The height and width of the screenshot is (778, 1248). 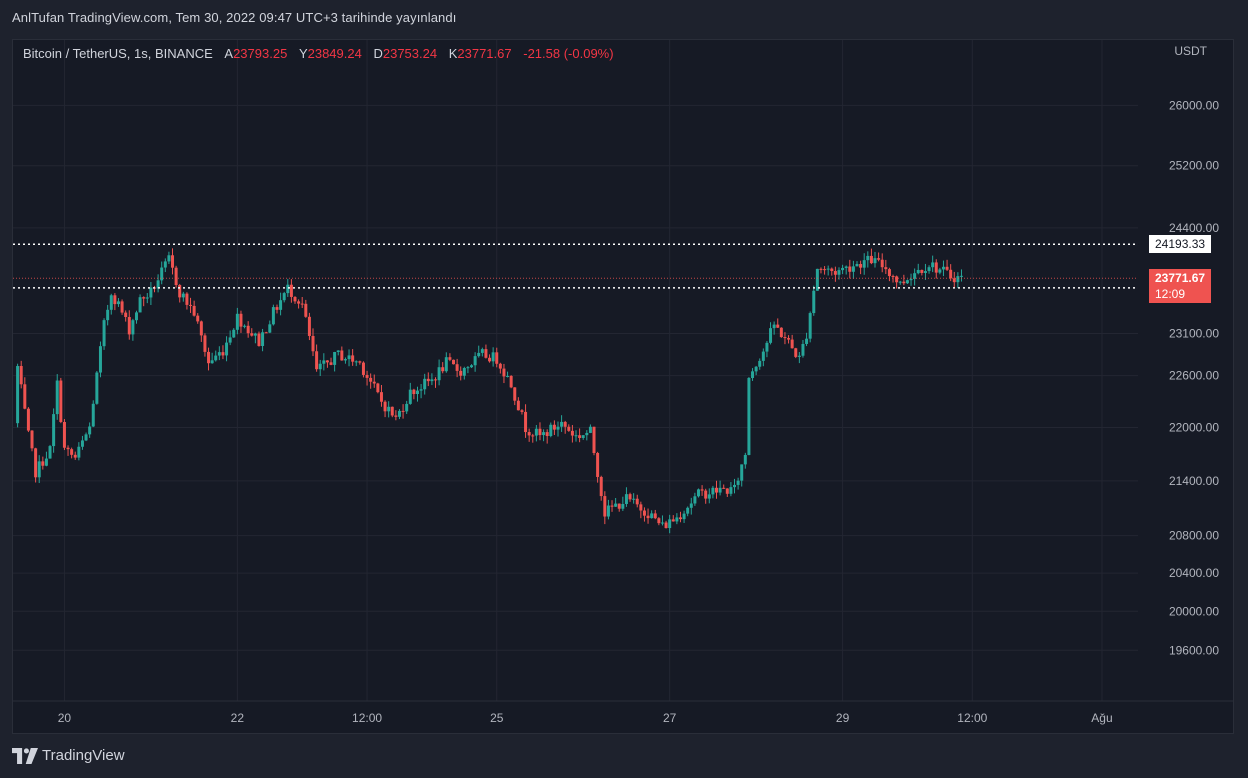 What do you see at coordinates (1180, 244) in the screenshot?
I see `level-price-tag: 24193.33` at bounding box center [1180, 244].